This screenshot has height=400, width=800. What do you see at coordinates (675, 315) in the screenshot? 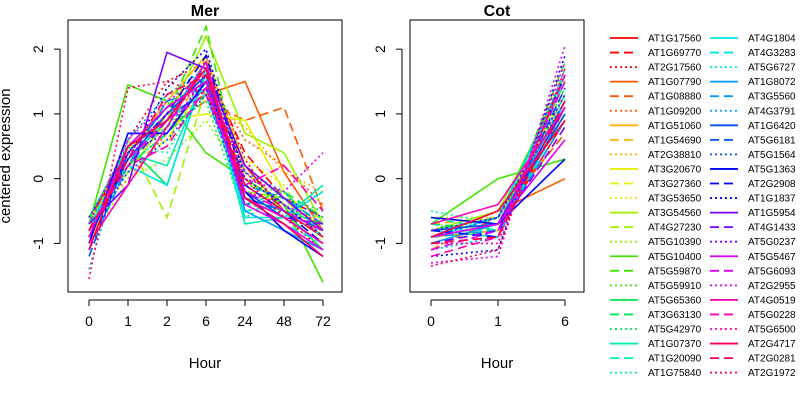
I see `legend-label: AT3G63130` at bounding box center [675, 315].